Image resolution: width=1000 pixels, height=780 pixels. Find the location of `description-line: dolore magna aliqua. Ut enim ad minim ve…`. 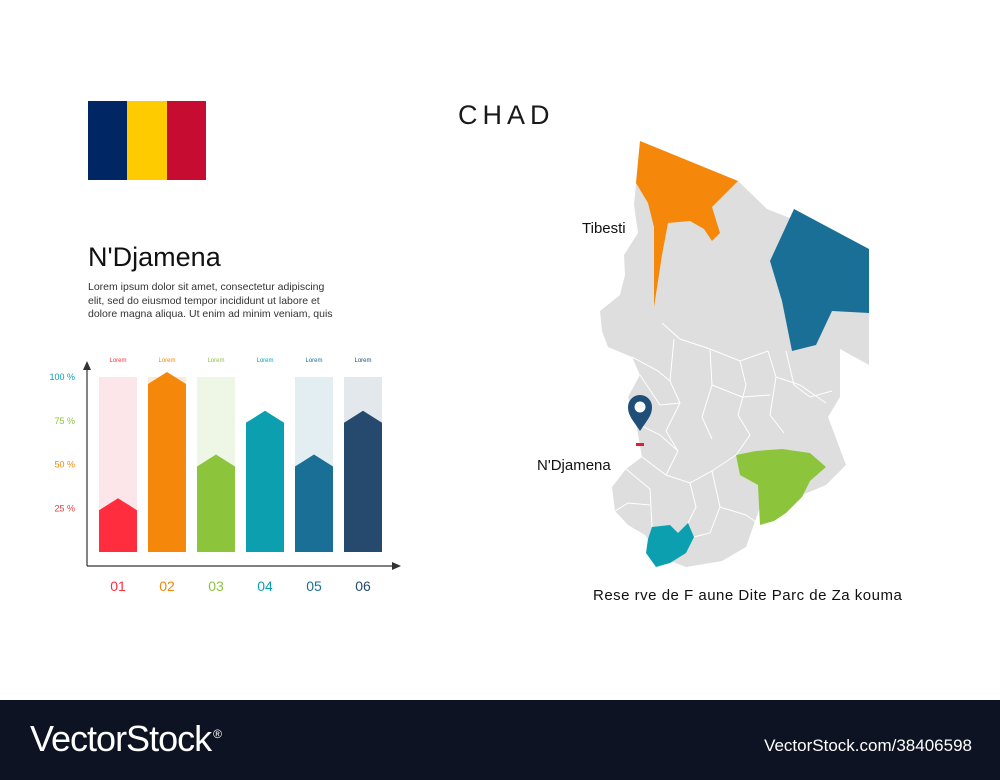

description-line: dolore magna aliqua. Ut enim ad minim ve… is located at coordinates (210, 314).